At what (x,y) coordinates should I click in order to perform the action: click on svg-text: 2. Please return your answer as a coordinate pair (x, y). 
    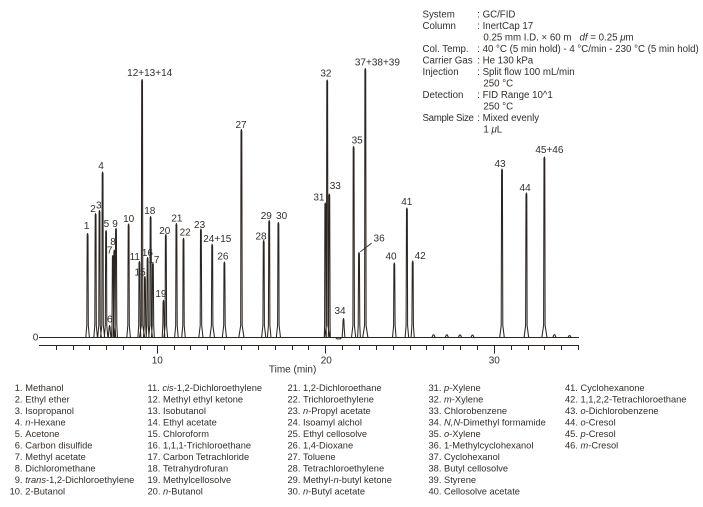
    Looking at the image, I should click on (93, 209).